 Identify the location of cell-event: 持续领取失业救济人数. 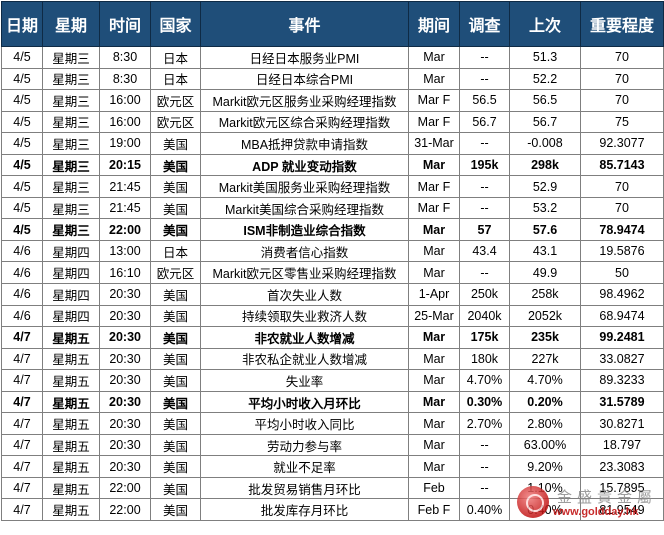
(304, 316).